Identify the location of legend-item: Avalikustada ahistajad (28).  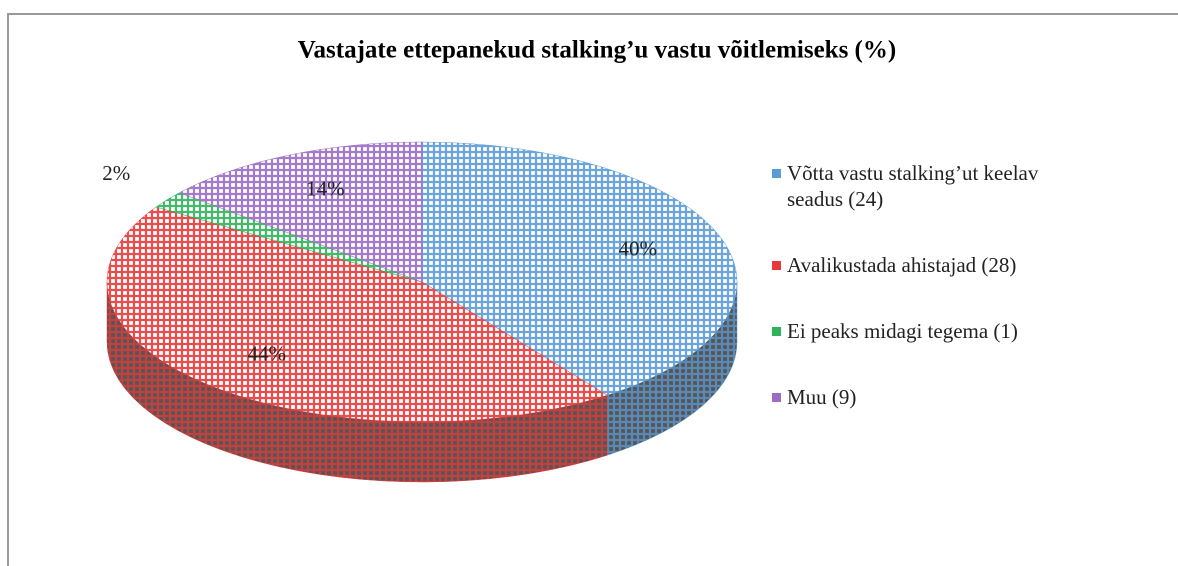
(927, 265).